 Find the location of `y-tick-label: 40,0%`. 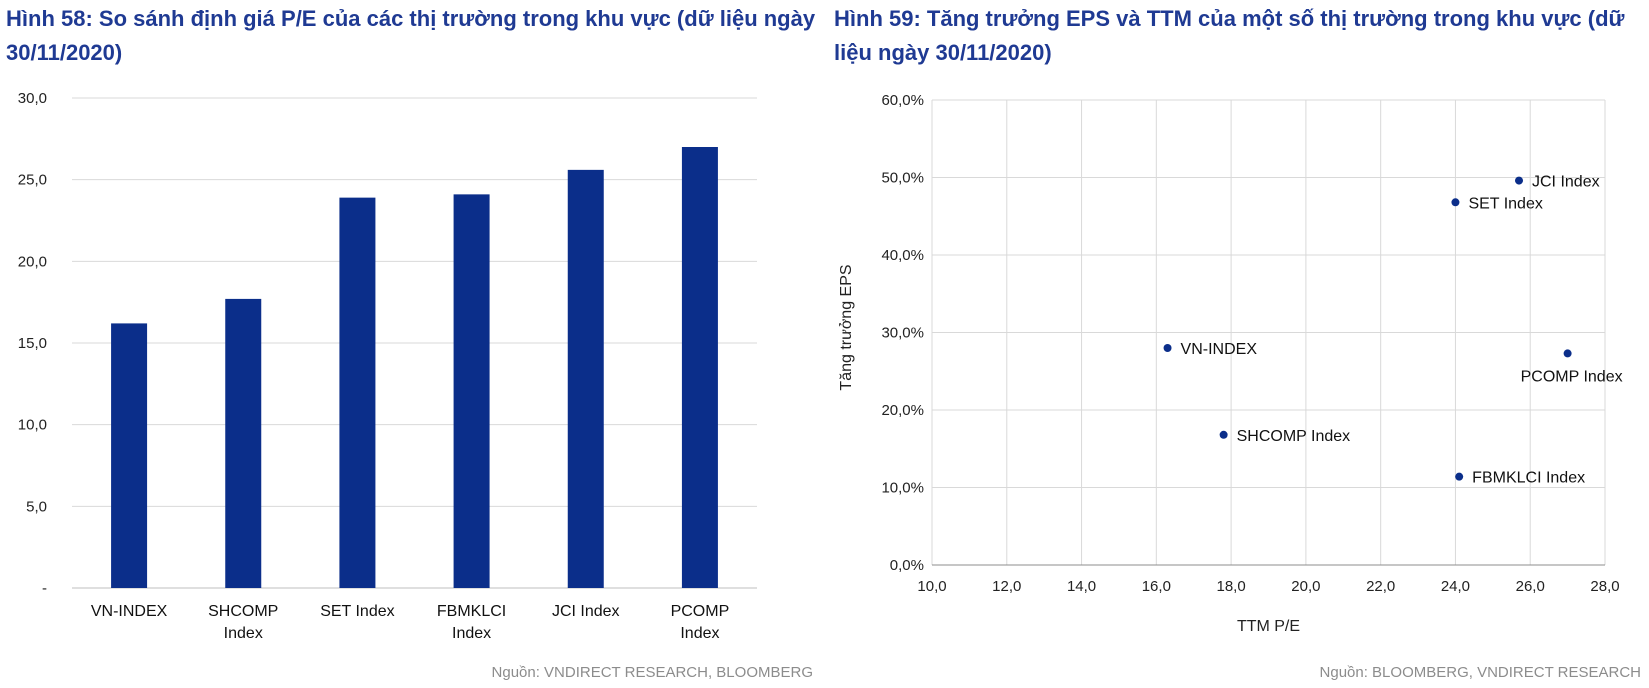

y-tick-label: 40,0% is located at coordinates (902, 255).